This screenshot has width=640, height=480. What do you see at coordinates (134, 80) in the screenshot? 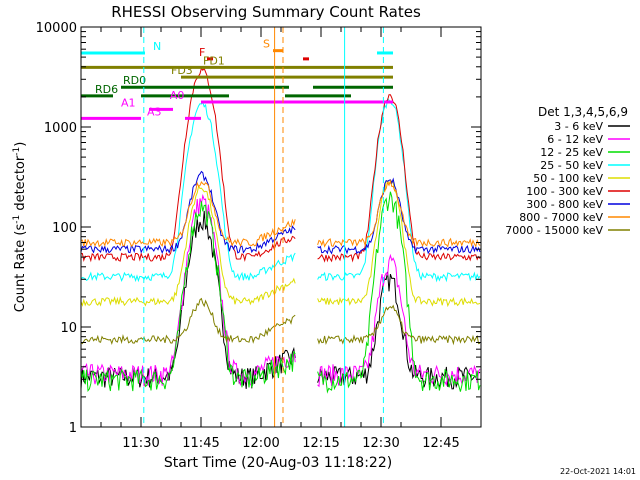
I see `flag-label: RD0` at bounding box center [134, 80].